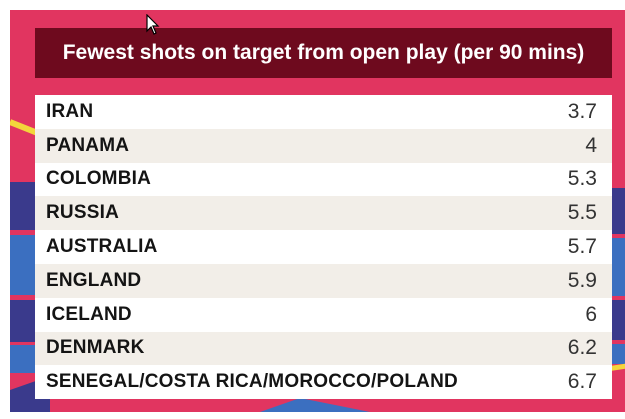 The height and width of the screenshot is (419, 625). Describe the element at coordinates (582, 280) in the screenshot. I see `shots-value: 5.9` at that location.